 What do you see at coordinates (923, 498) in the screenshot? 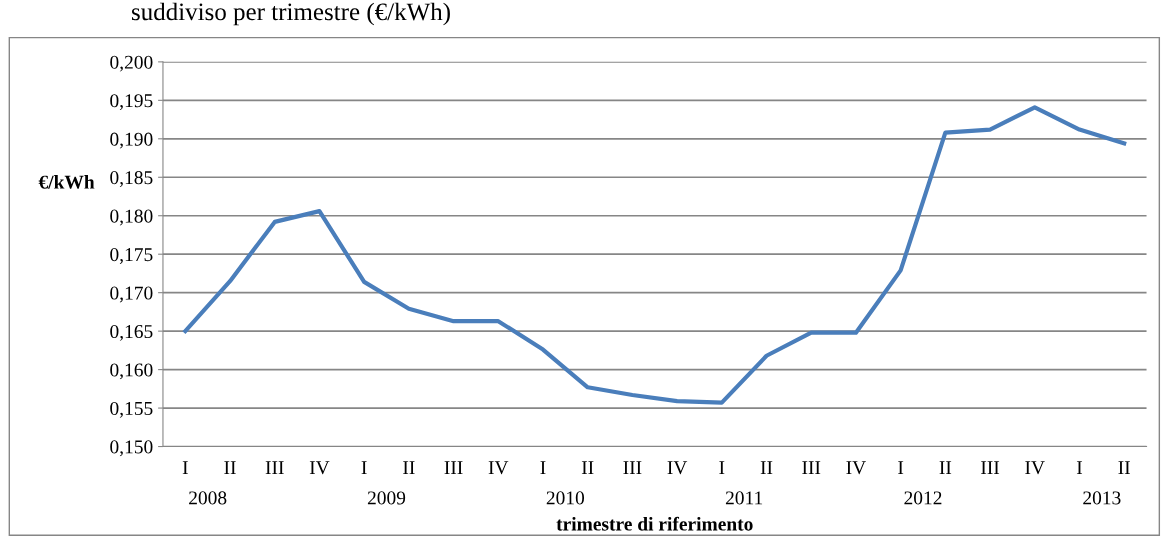
I see `text: 2012` at bounding box center [923, 498].